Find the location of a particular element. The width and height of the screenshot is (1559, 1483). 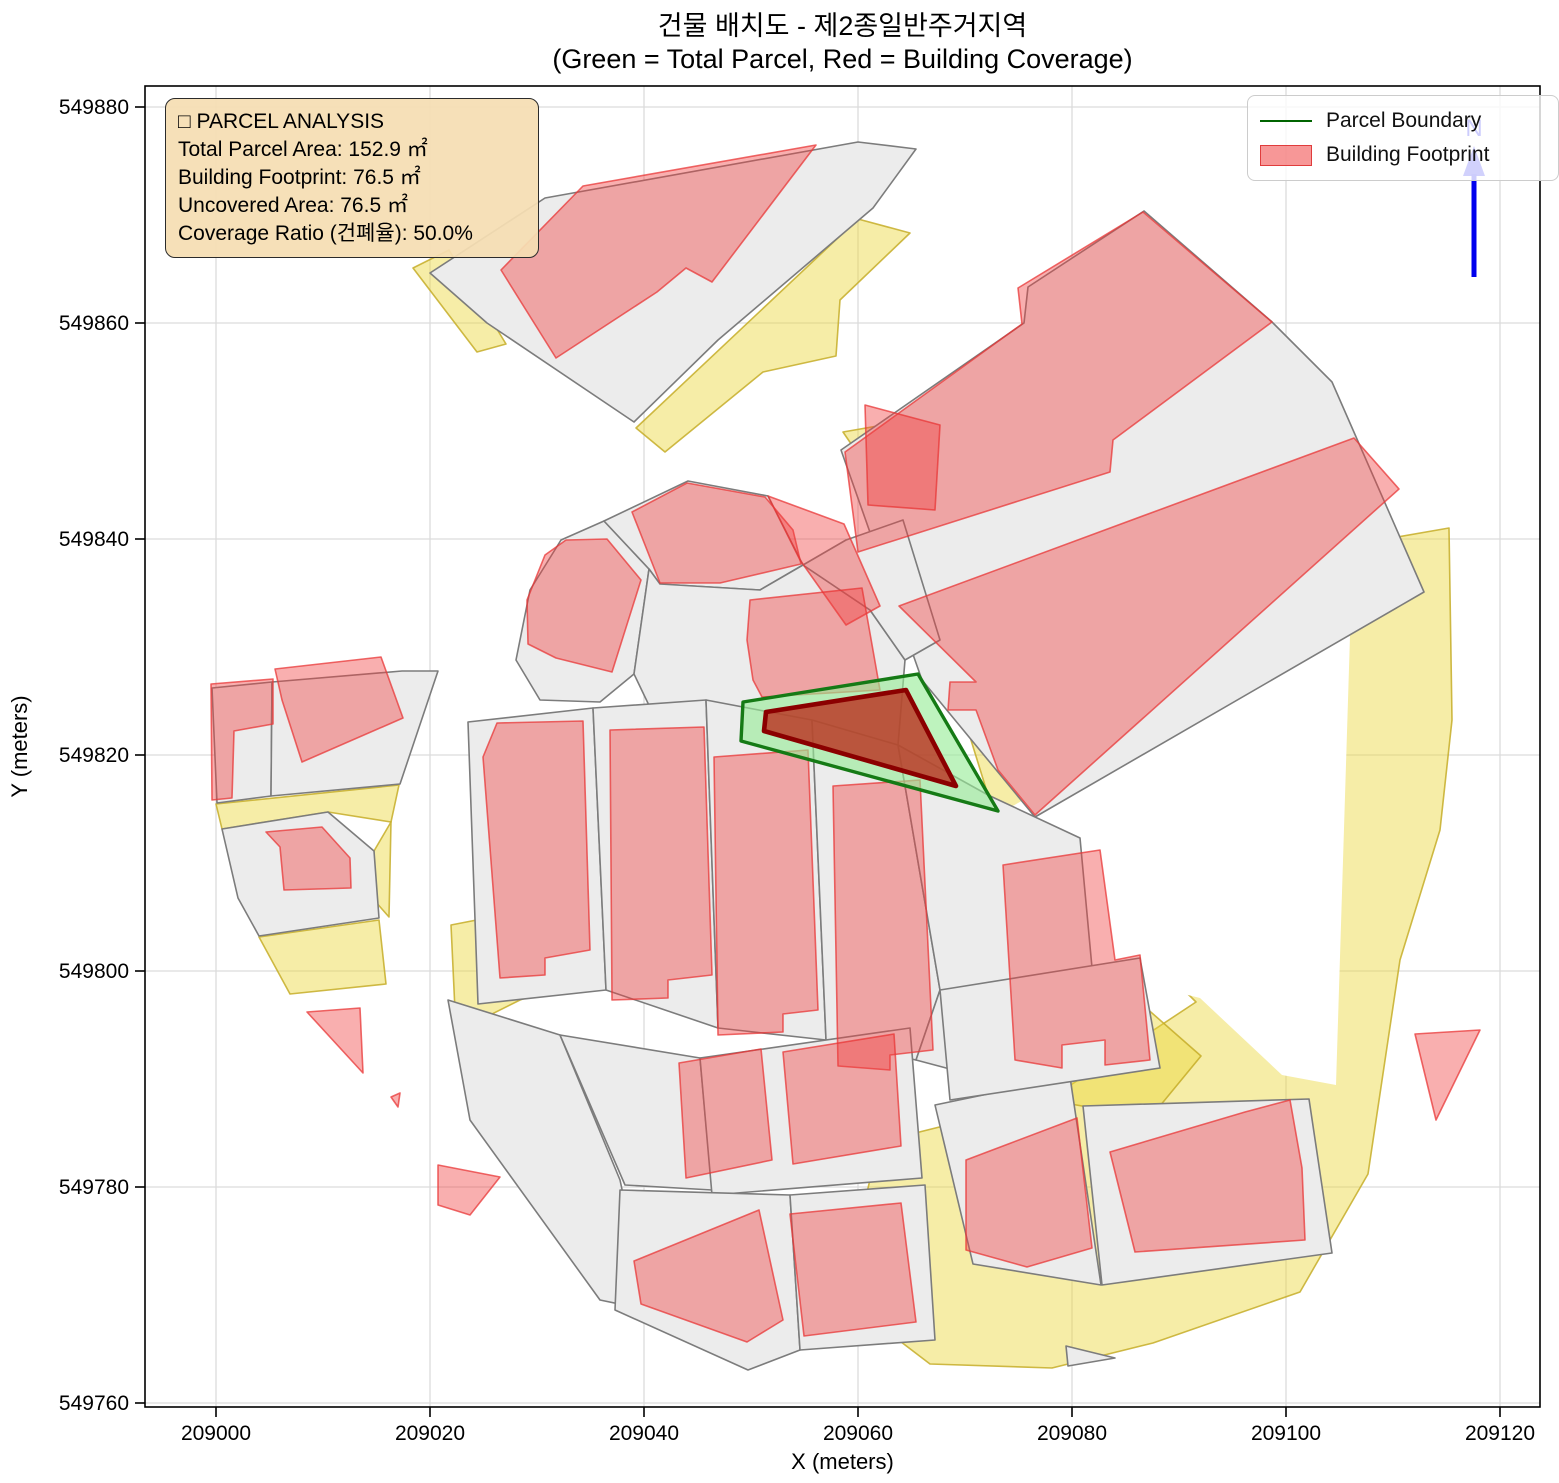

building-central-e is located at coordinates (813, 642).